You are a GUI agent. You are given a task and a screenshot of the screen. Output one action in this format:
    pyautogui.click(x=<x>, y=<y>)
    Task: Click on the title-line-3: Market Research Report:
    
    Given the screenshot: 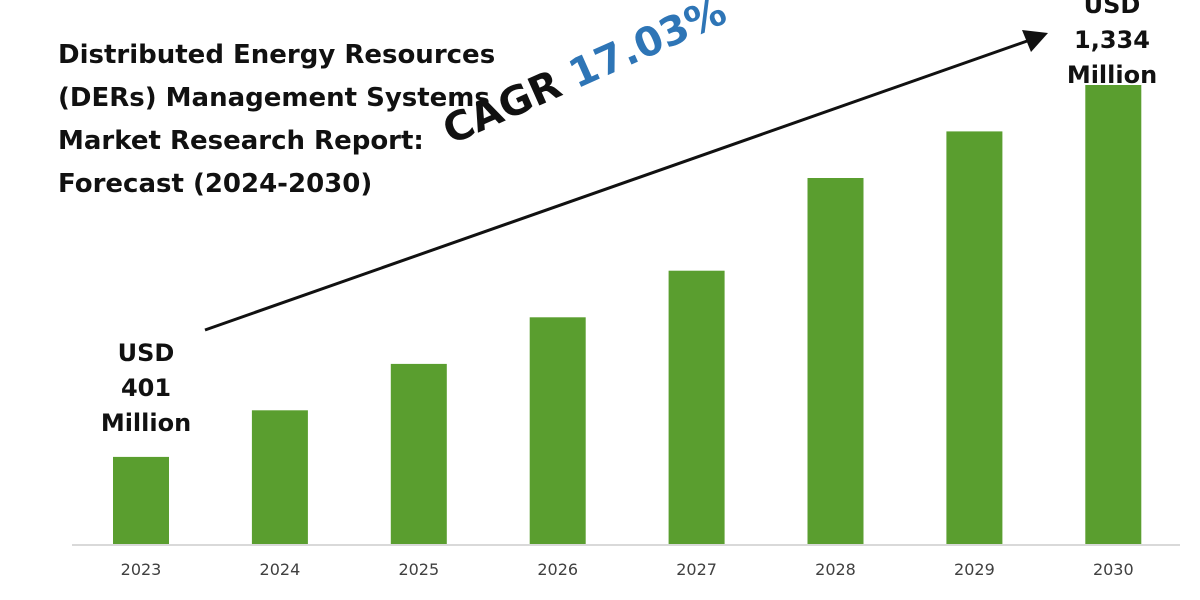 What is the action you would take?
    pyautogui.click(x=241, y=141)
    